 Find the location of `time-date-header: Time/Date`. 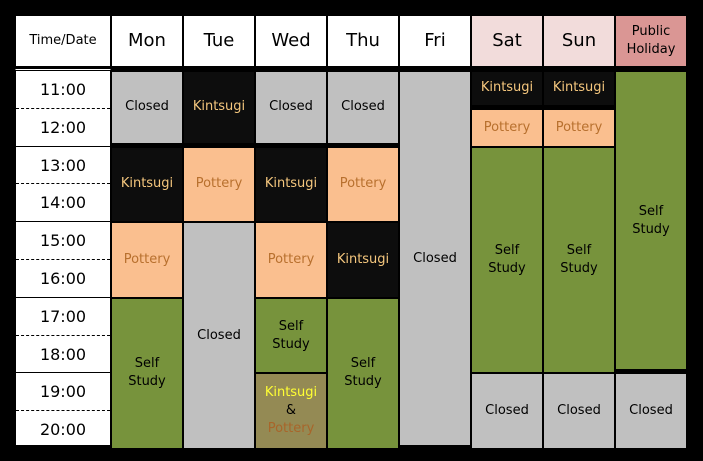

time-date-header: Time/Date is located at coordinates (63, 41).